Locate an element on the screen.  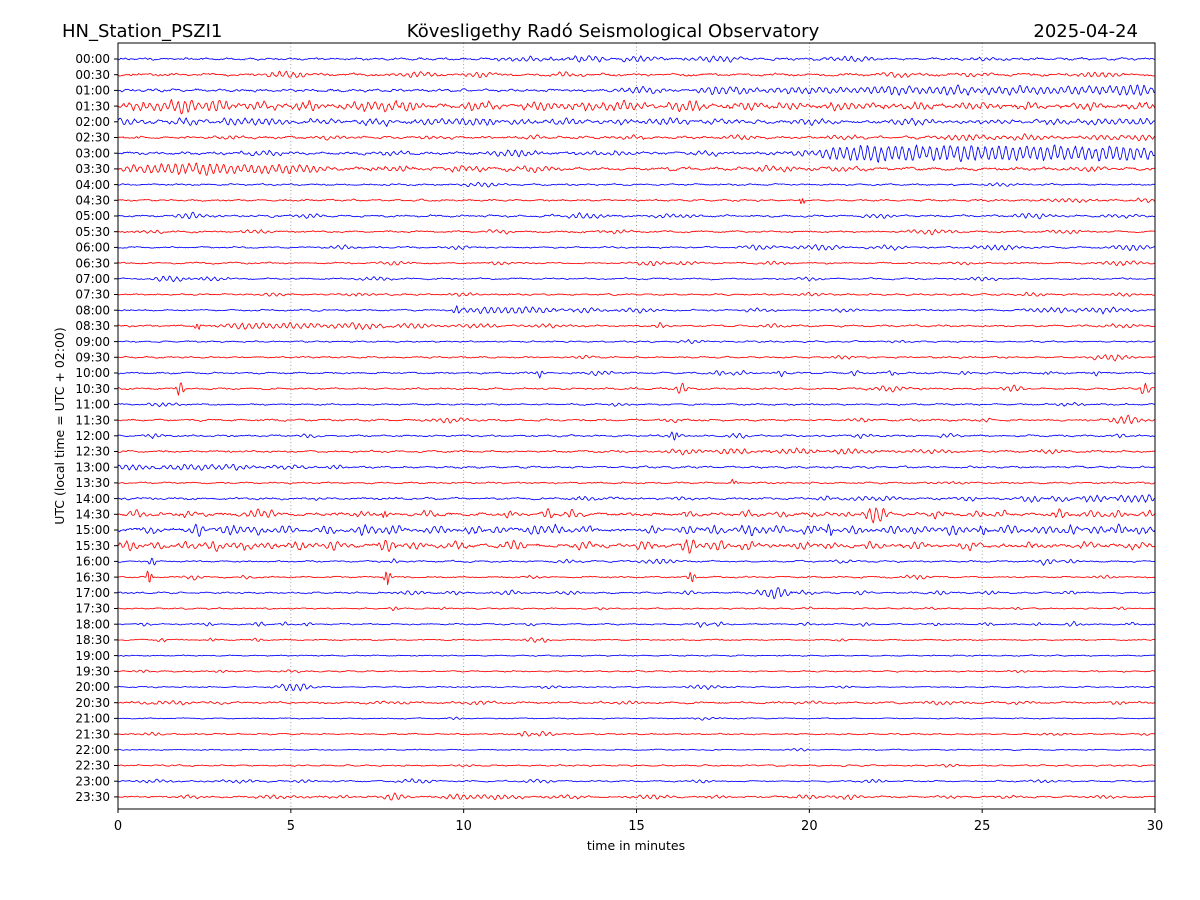
y-tick-label: 15:30 is located at coordinates (92, 546).